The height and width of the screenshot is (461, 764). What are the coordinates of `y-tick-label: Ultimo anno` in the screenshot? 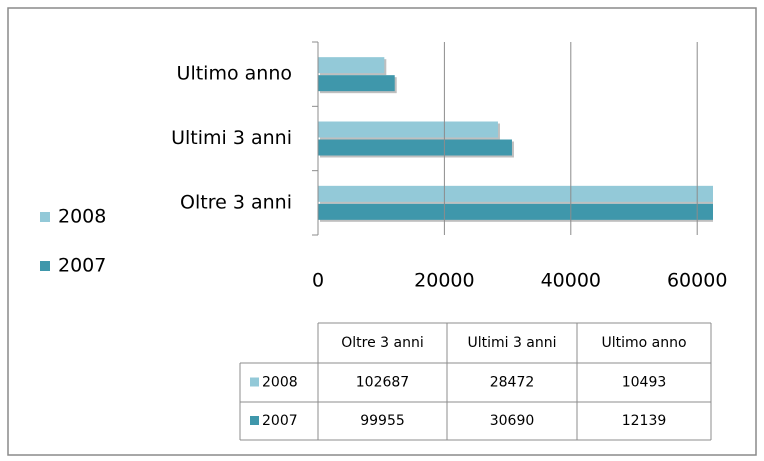 It's located at (234, 74).